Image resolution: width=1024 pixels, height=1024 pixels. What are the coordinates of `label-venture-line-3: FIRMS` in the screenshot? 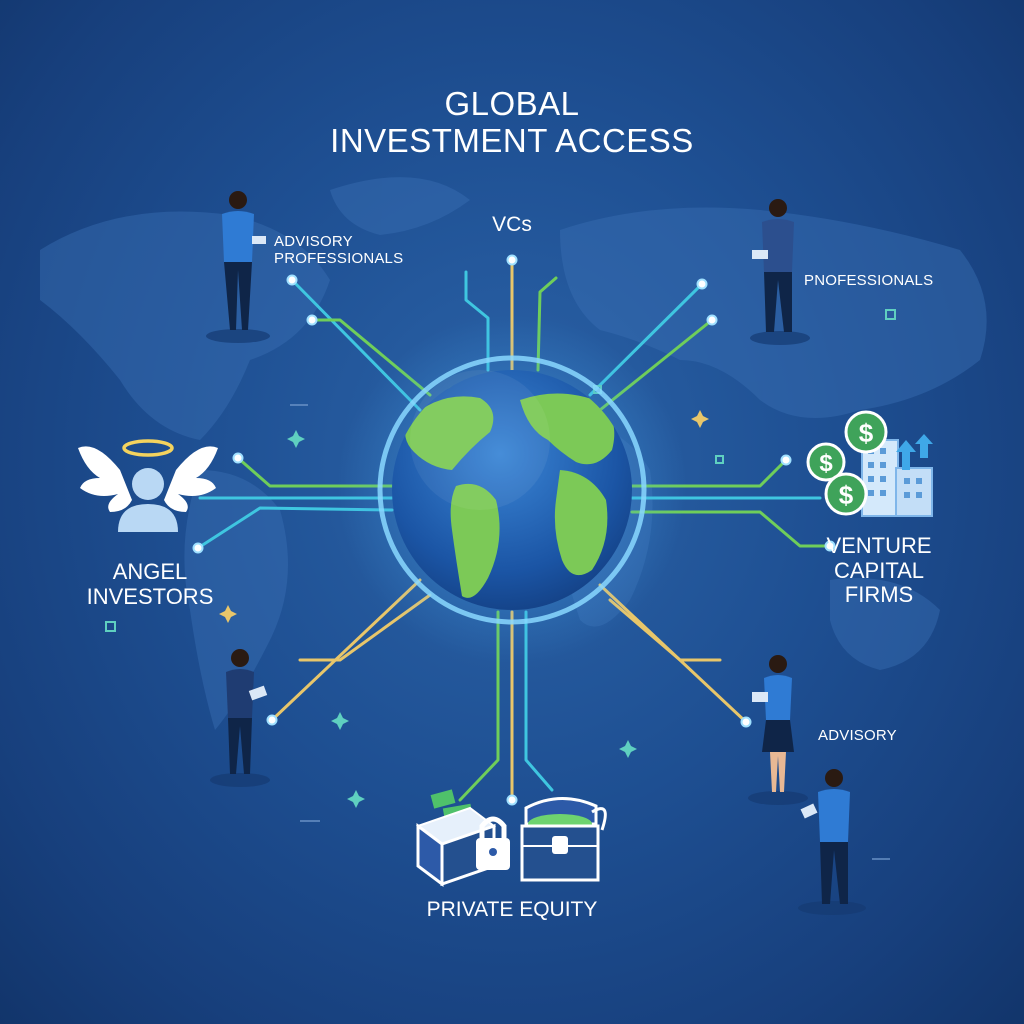 It's located at (879, 595).